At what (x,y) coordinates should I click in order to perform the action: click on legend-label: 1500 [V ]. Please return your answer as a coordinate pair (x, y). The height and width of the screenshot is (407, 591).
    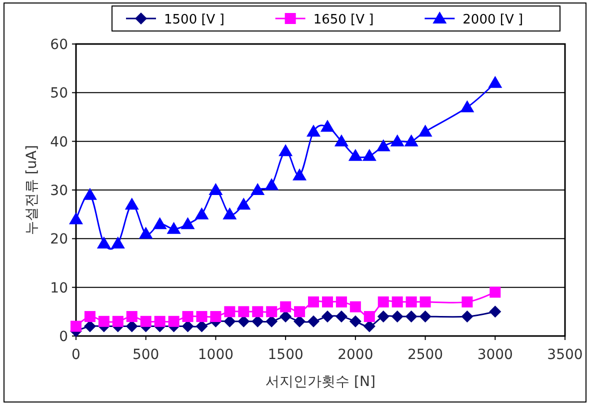
    Looking at the image, I should click on (194, 20).